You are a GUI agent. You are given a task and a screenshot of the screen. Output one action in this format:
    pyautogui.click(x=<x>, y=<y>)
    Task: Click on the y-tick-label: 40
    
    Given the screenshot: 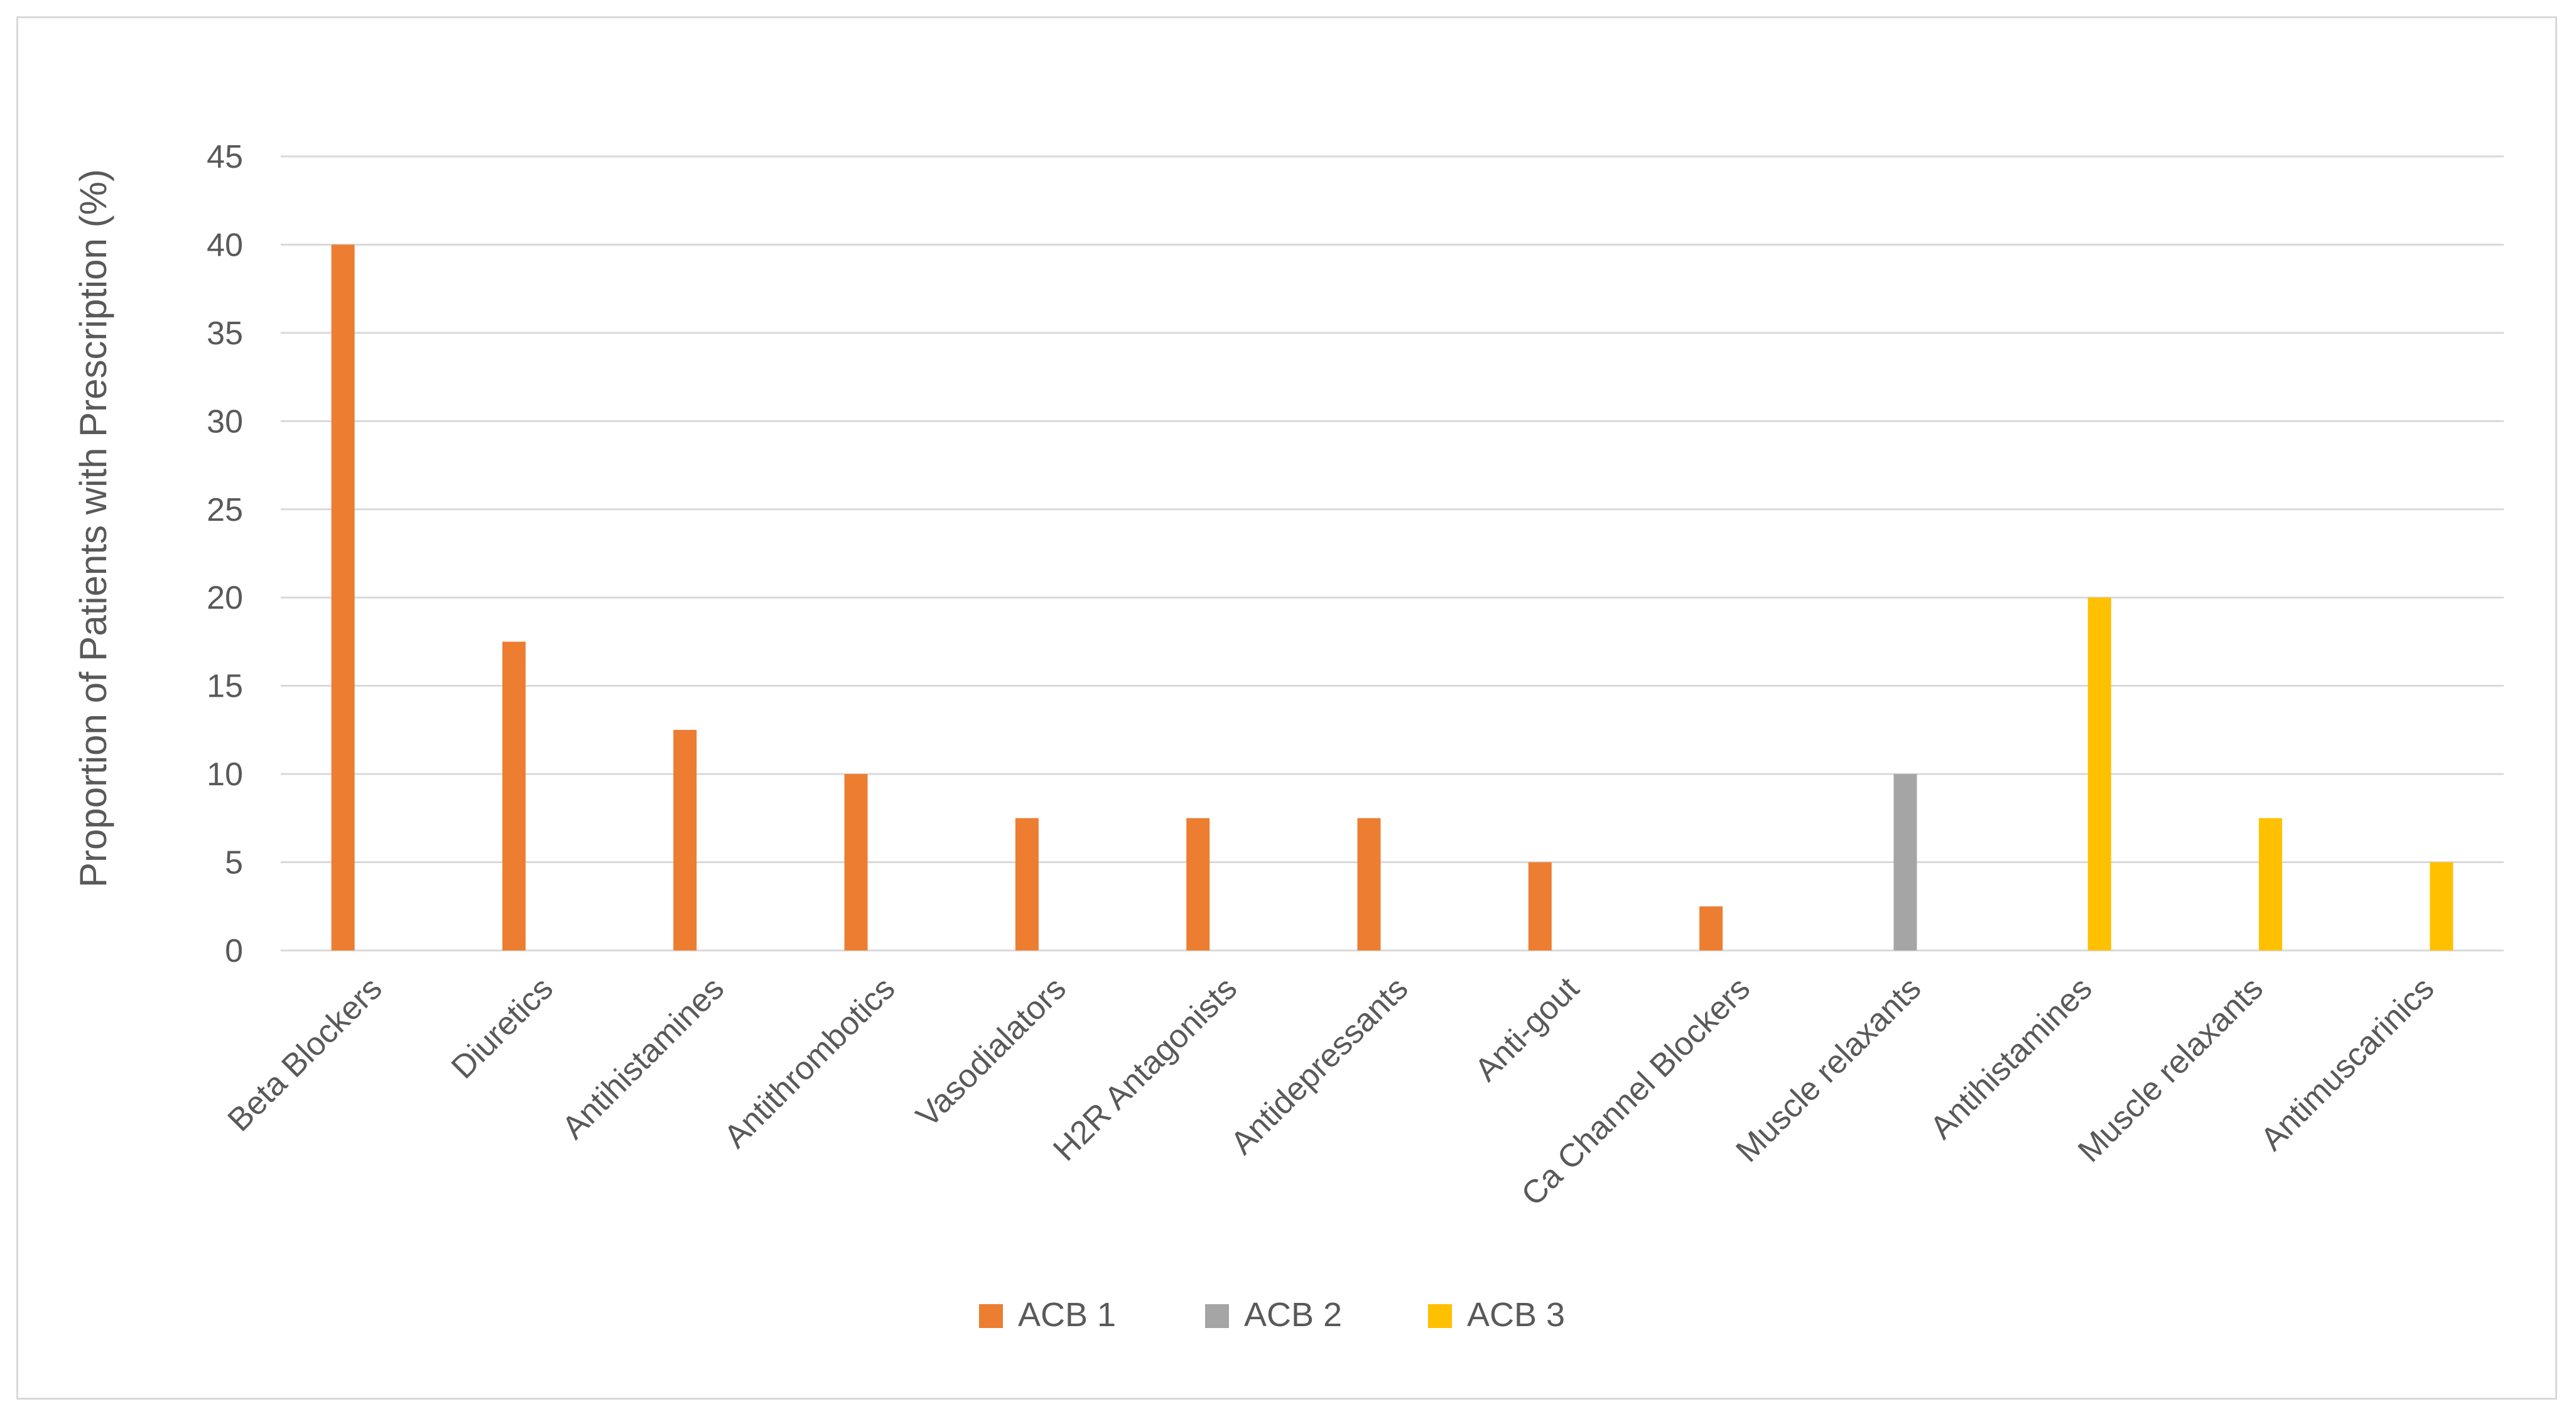 What is the action you would take?
    pyautogui.click(x=225, y=245)
    